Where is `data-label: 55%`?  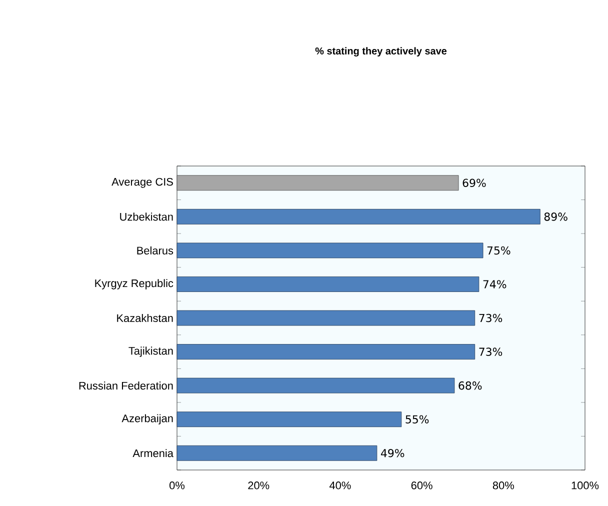 data-label: 55% is located at coordinates (417, 419).